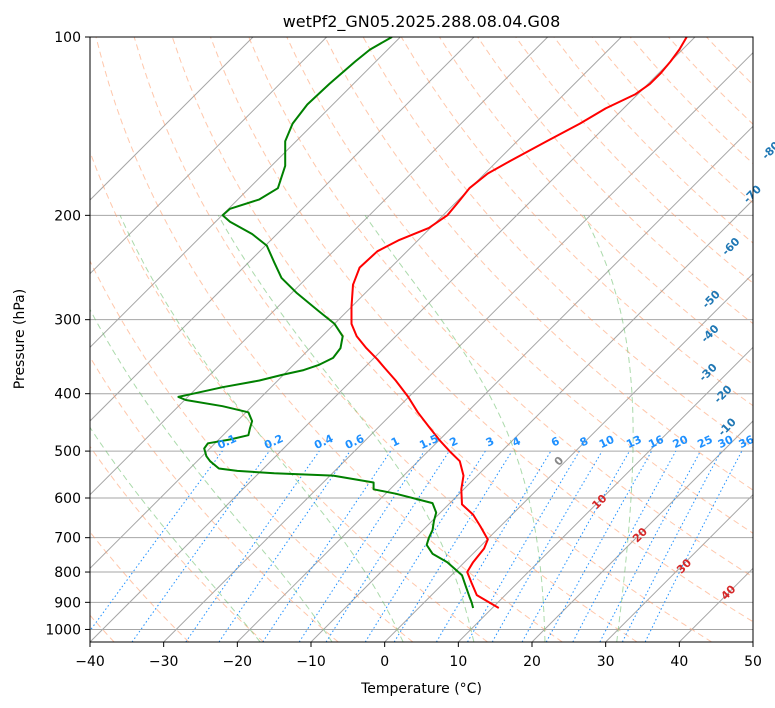  I want to click on mixing-ratio-label: 30, so click(726, 442).